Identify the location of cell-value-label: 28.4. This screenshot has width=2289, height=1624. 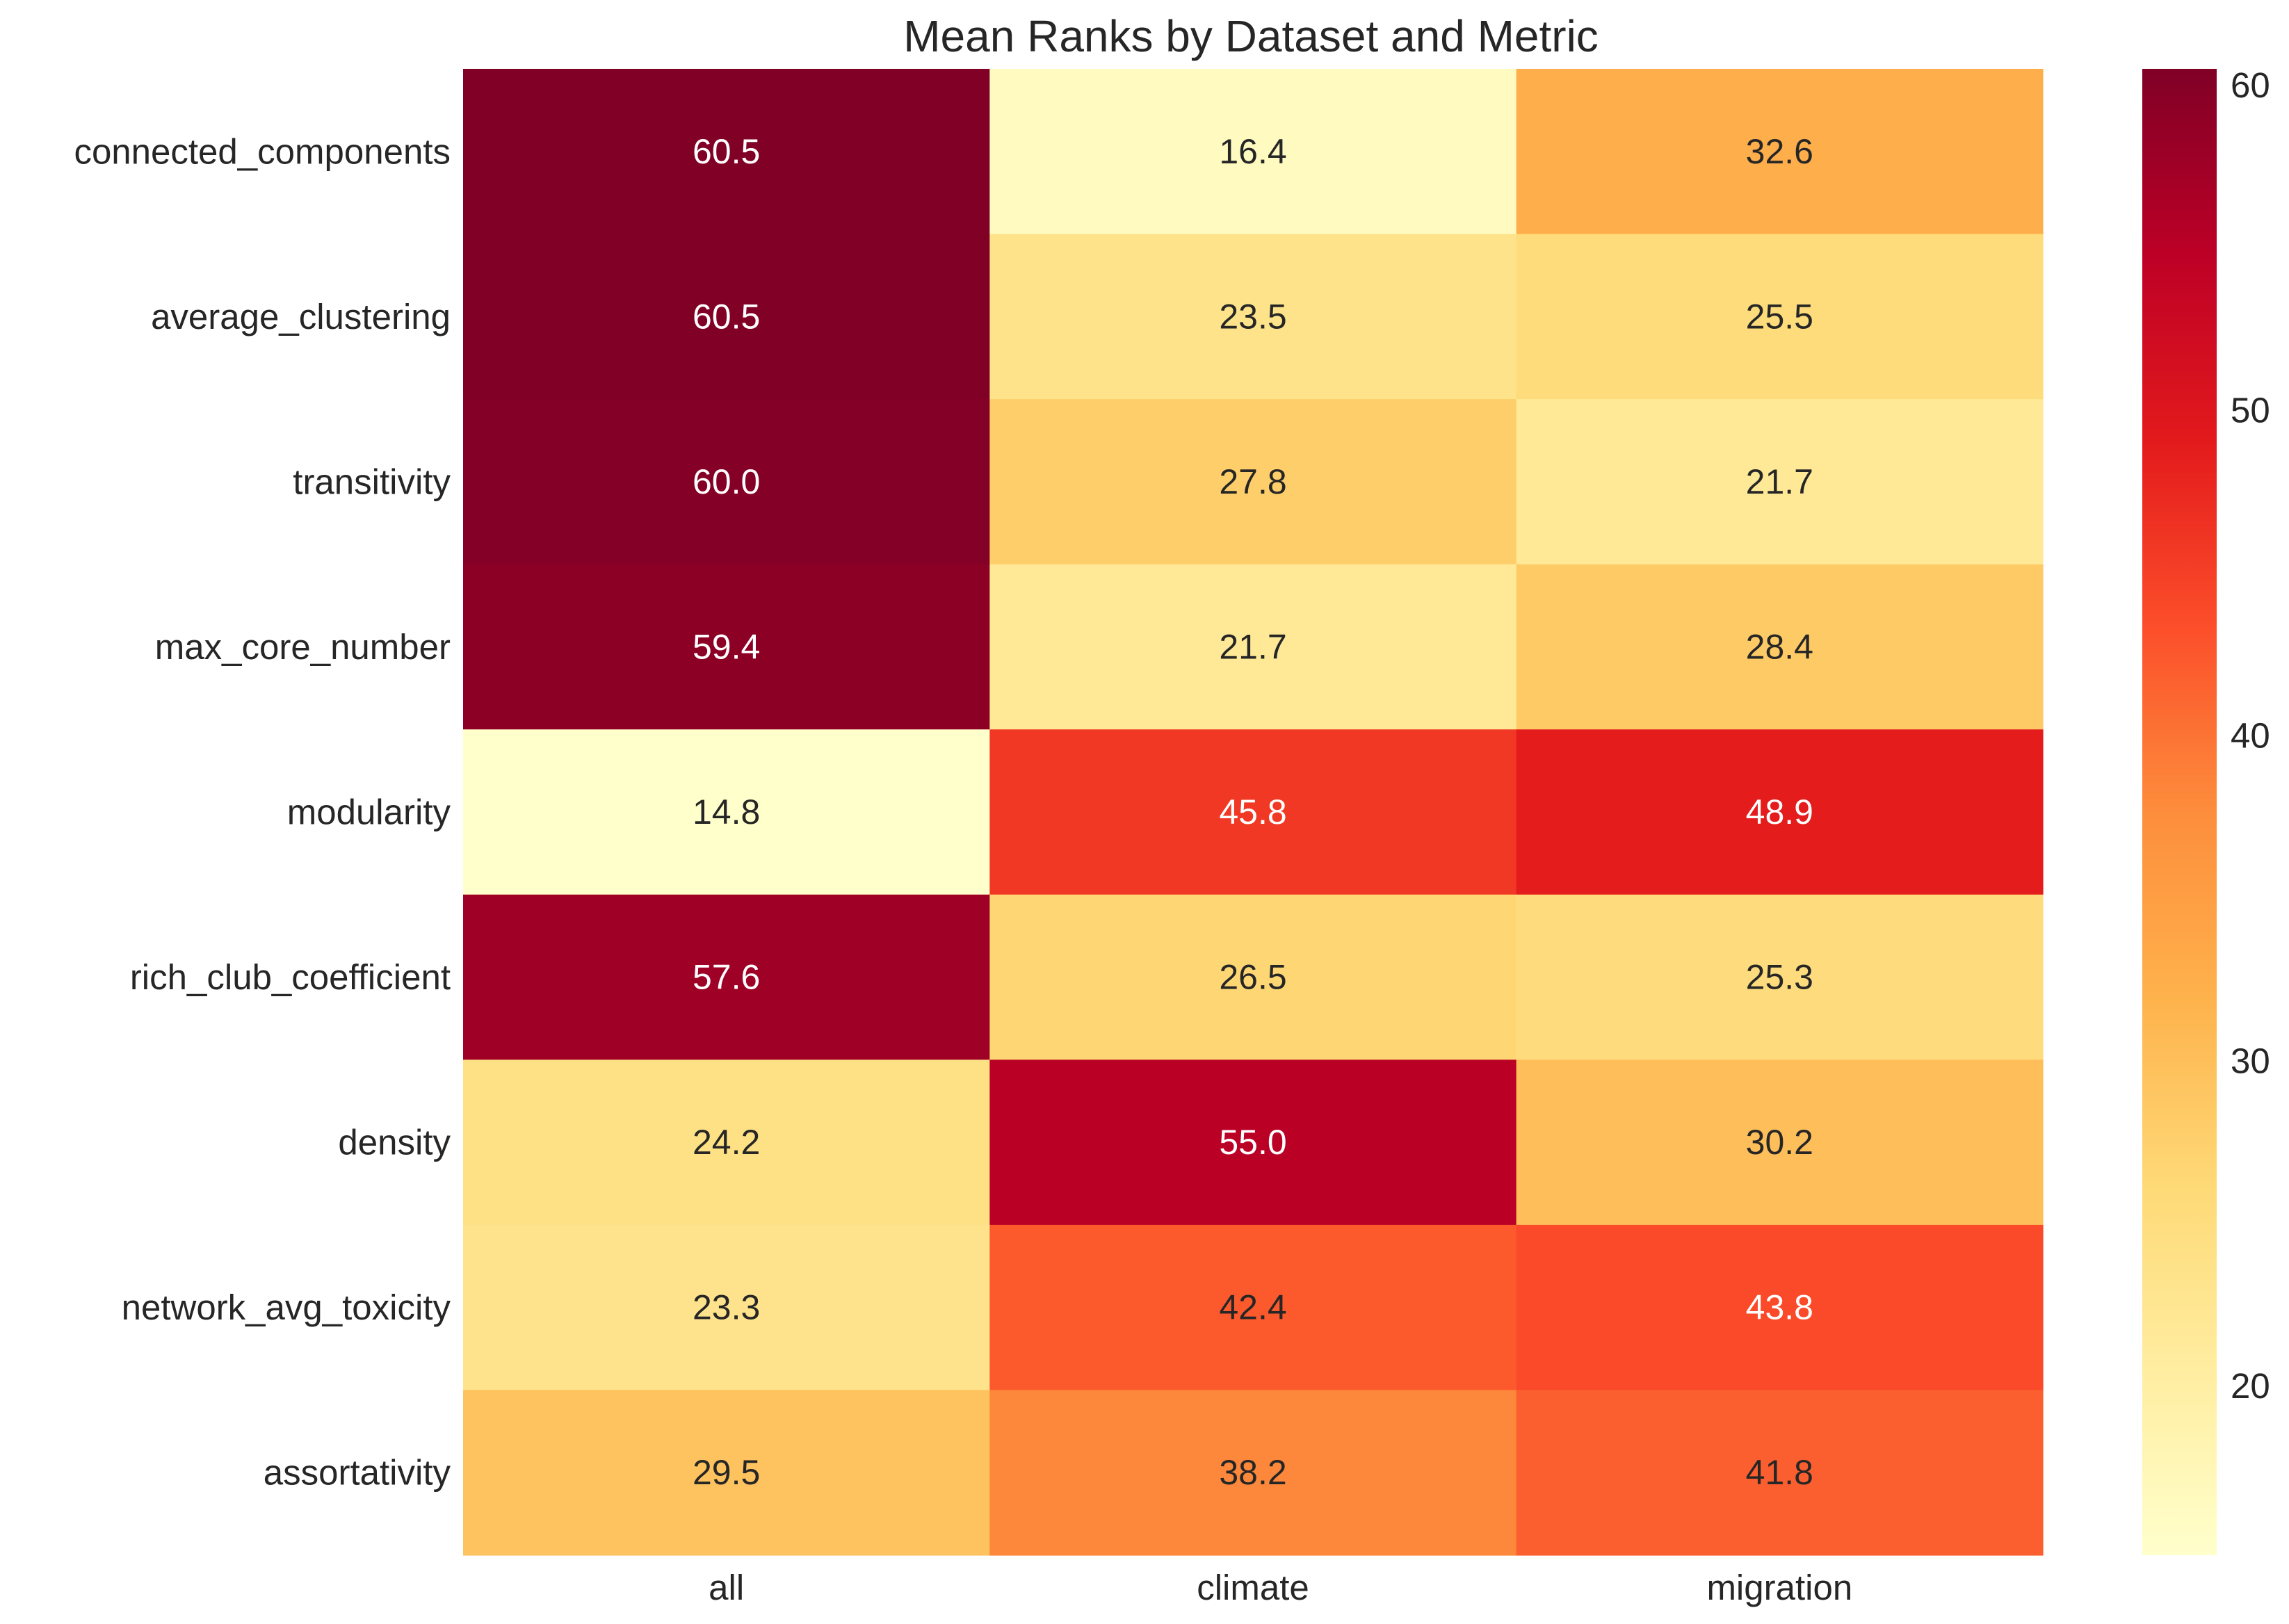
(1779, 646).